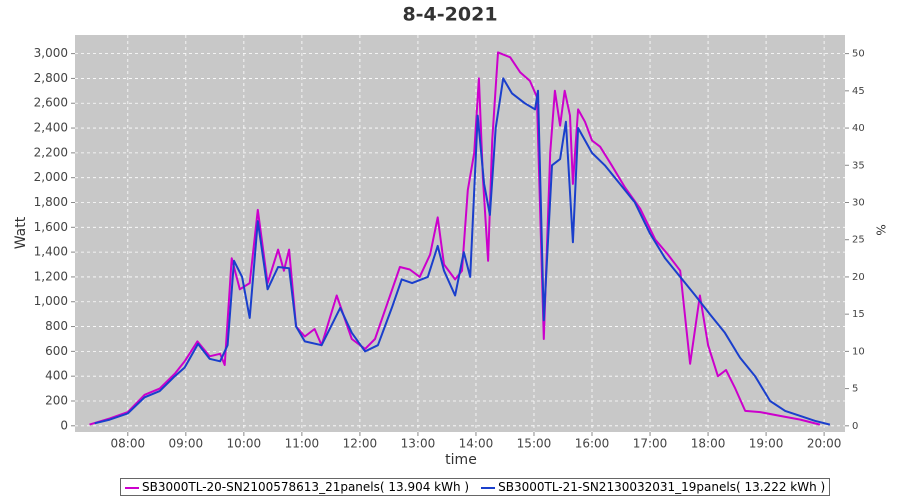  What do you see at coordinates (650, 444) in the screenshot?
I see `x-tick-label: 17:00` at bounding box center [650, 444].